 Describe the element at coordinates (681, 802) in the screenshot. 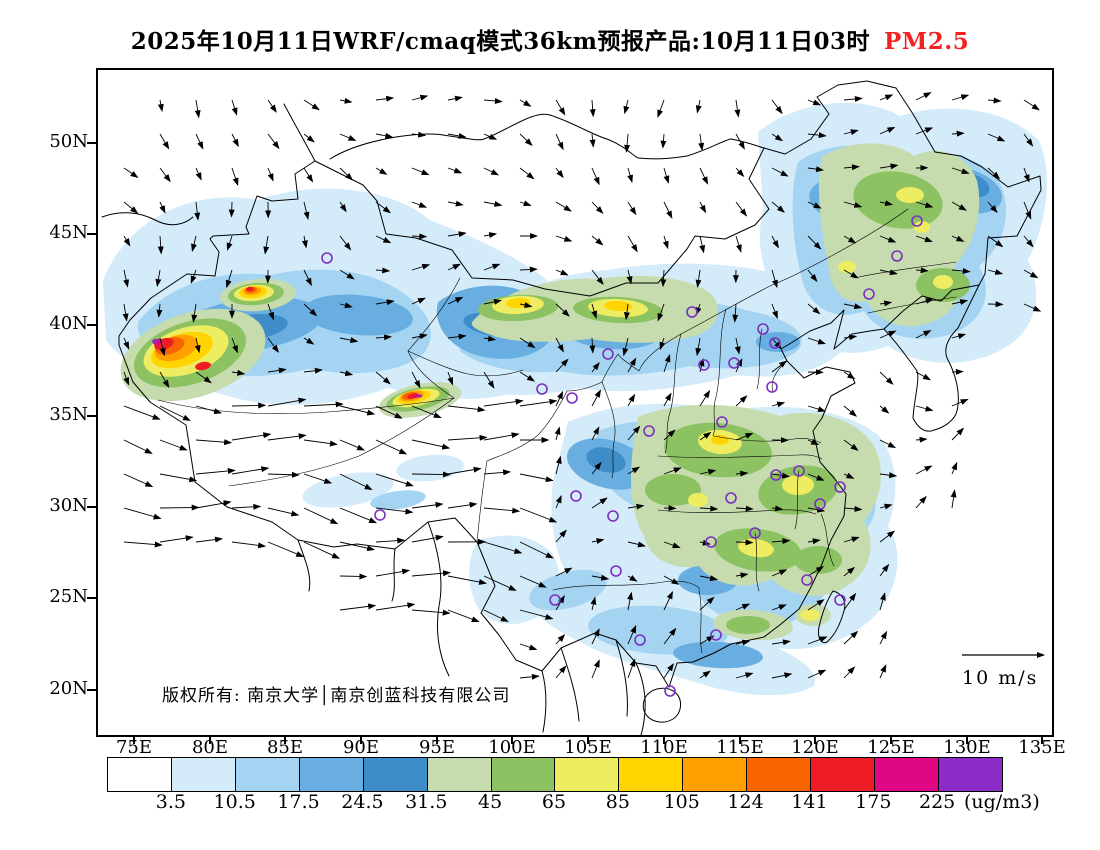

I see `colorbar-tick-label: 105` at that location.